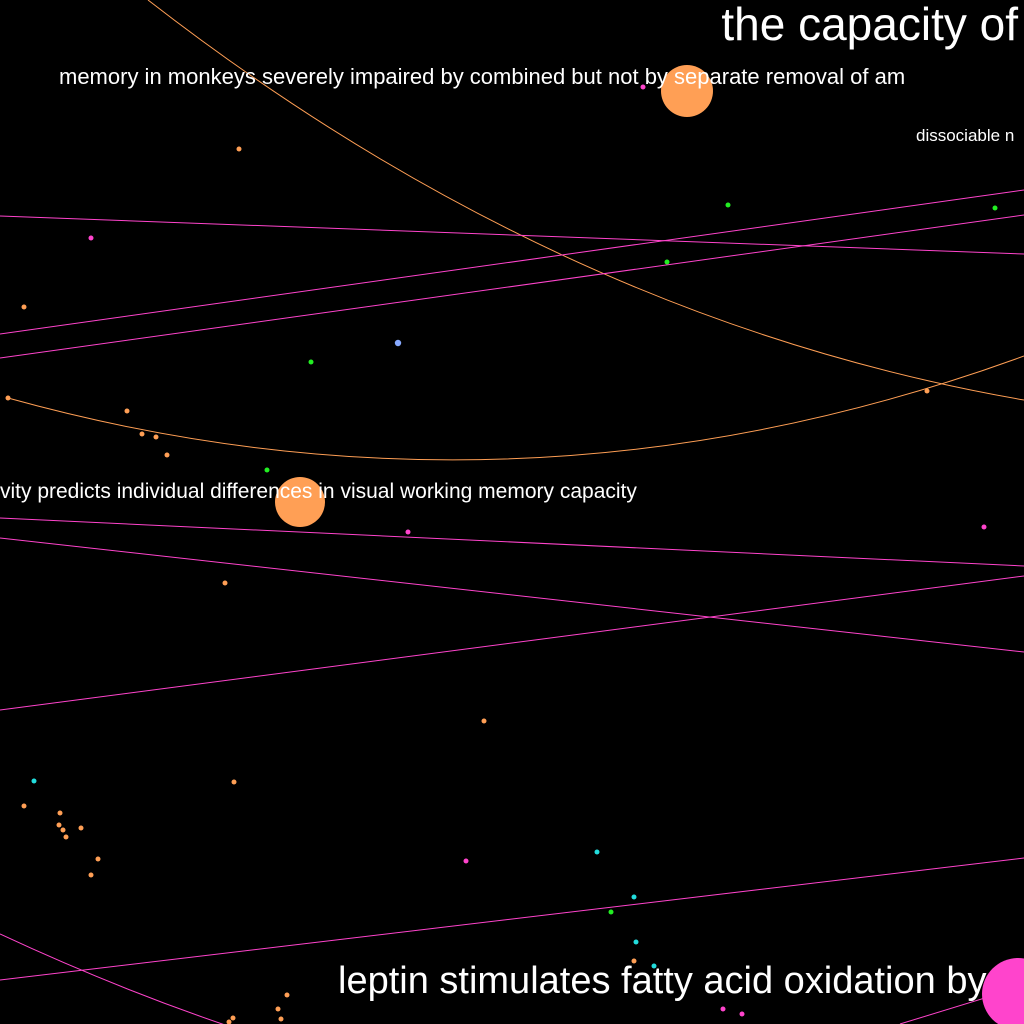 The image size is (1024, 1024). I want to click on small-label: dissociable n, so click(965, 135).